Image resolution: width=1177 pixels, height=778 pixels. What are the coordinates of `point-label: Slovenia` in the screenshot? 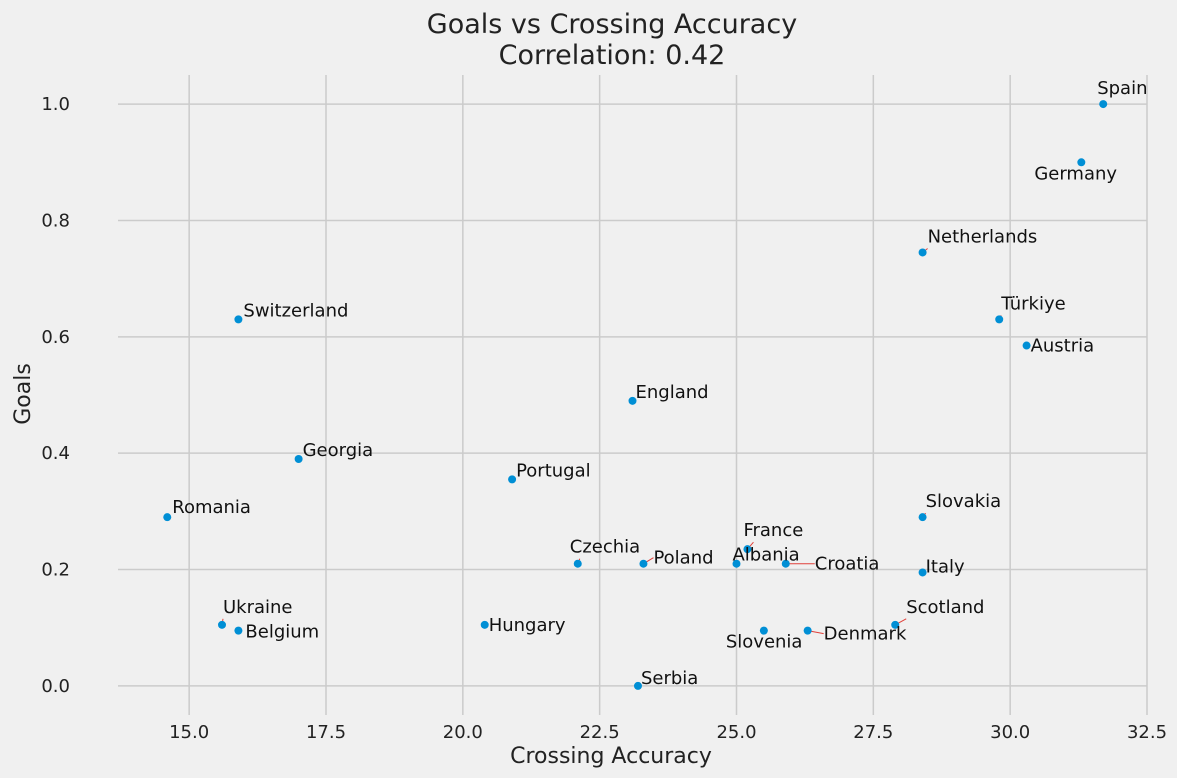 It's located at (764, 642).